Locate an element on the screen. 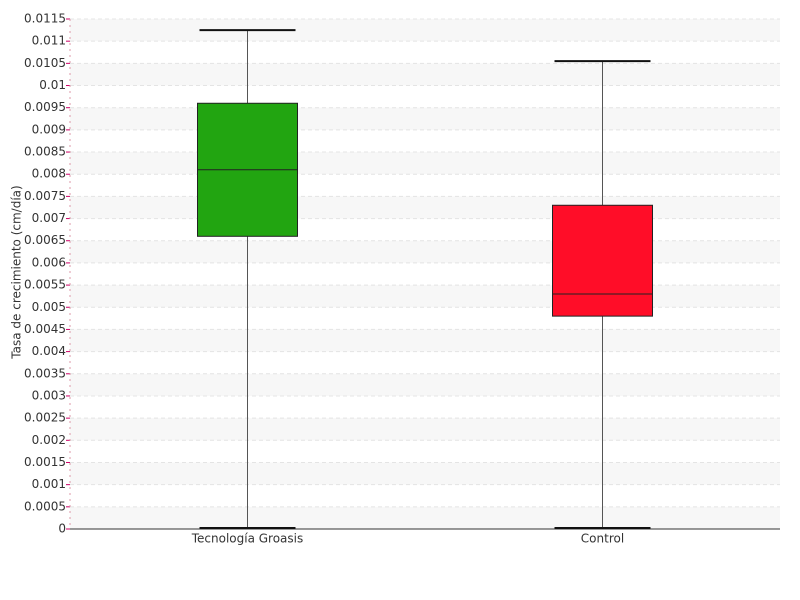  y-tick-label: 0.0105 is located at coordinates (45, 63).